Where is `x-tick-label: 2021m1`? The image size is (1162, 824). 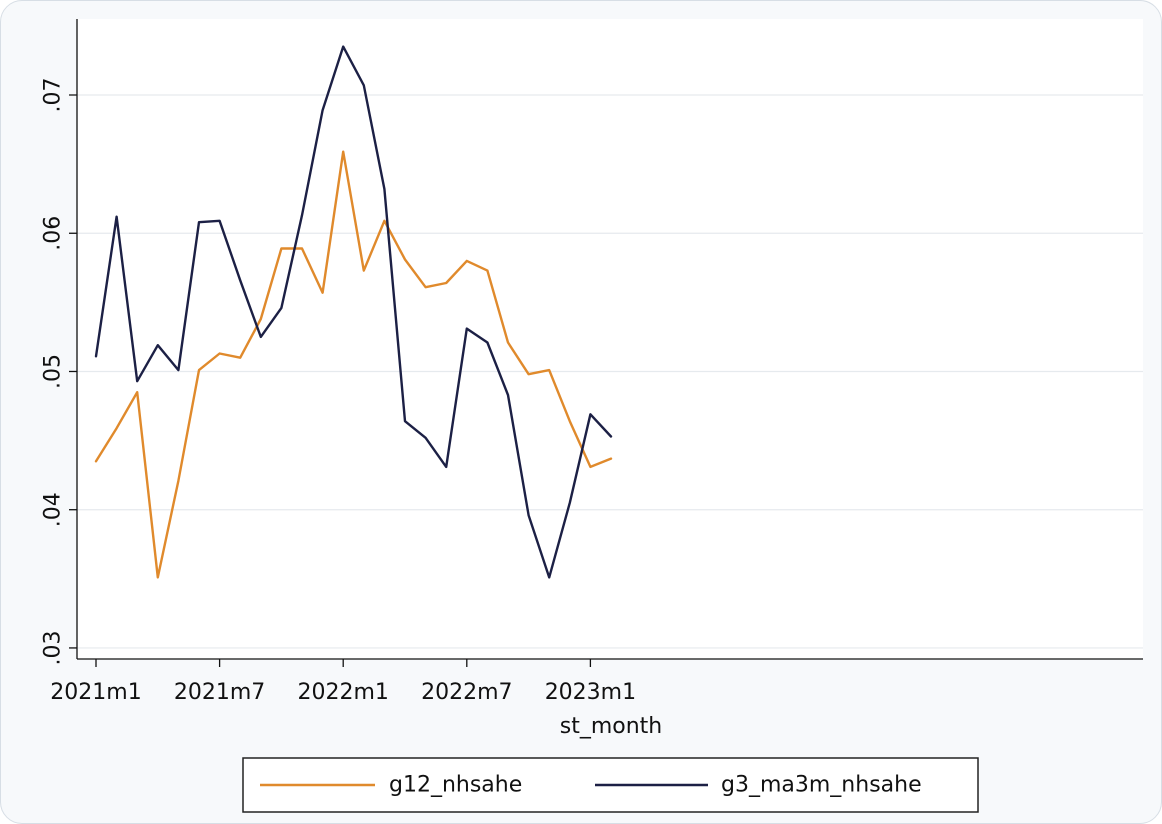
x-tick-label: 2021m1 is located at coordinates (95, 692).